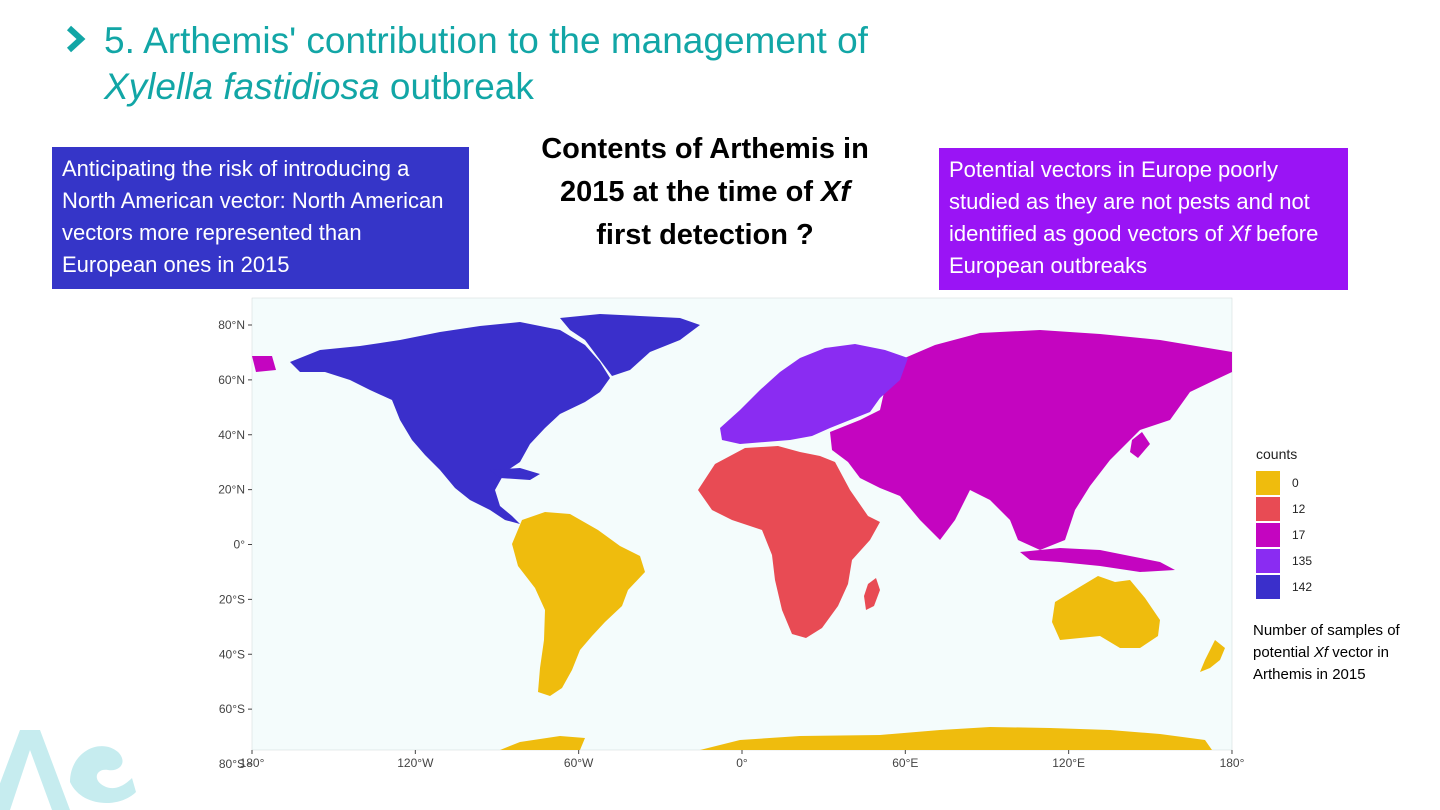 The height and width of the screenshot is (810, 1440). I want to click on region-asia, so click(1031, 440).